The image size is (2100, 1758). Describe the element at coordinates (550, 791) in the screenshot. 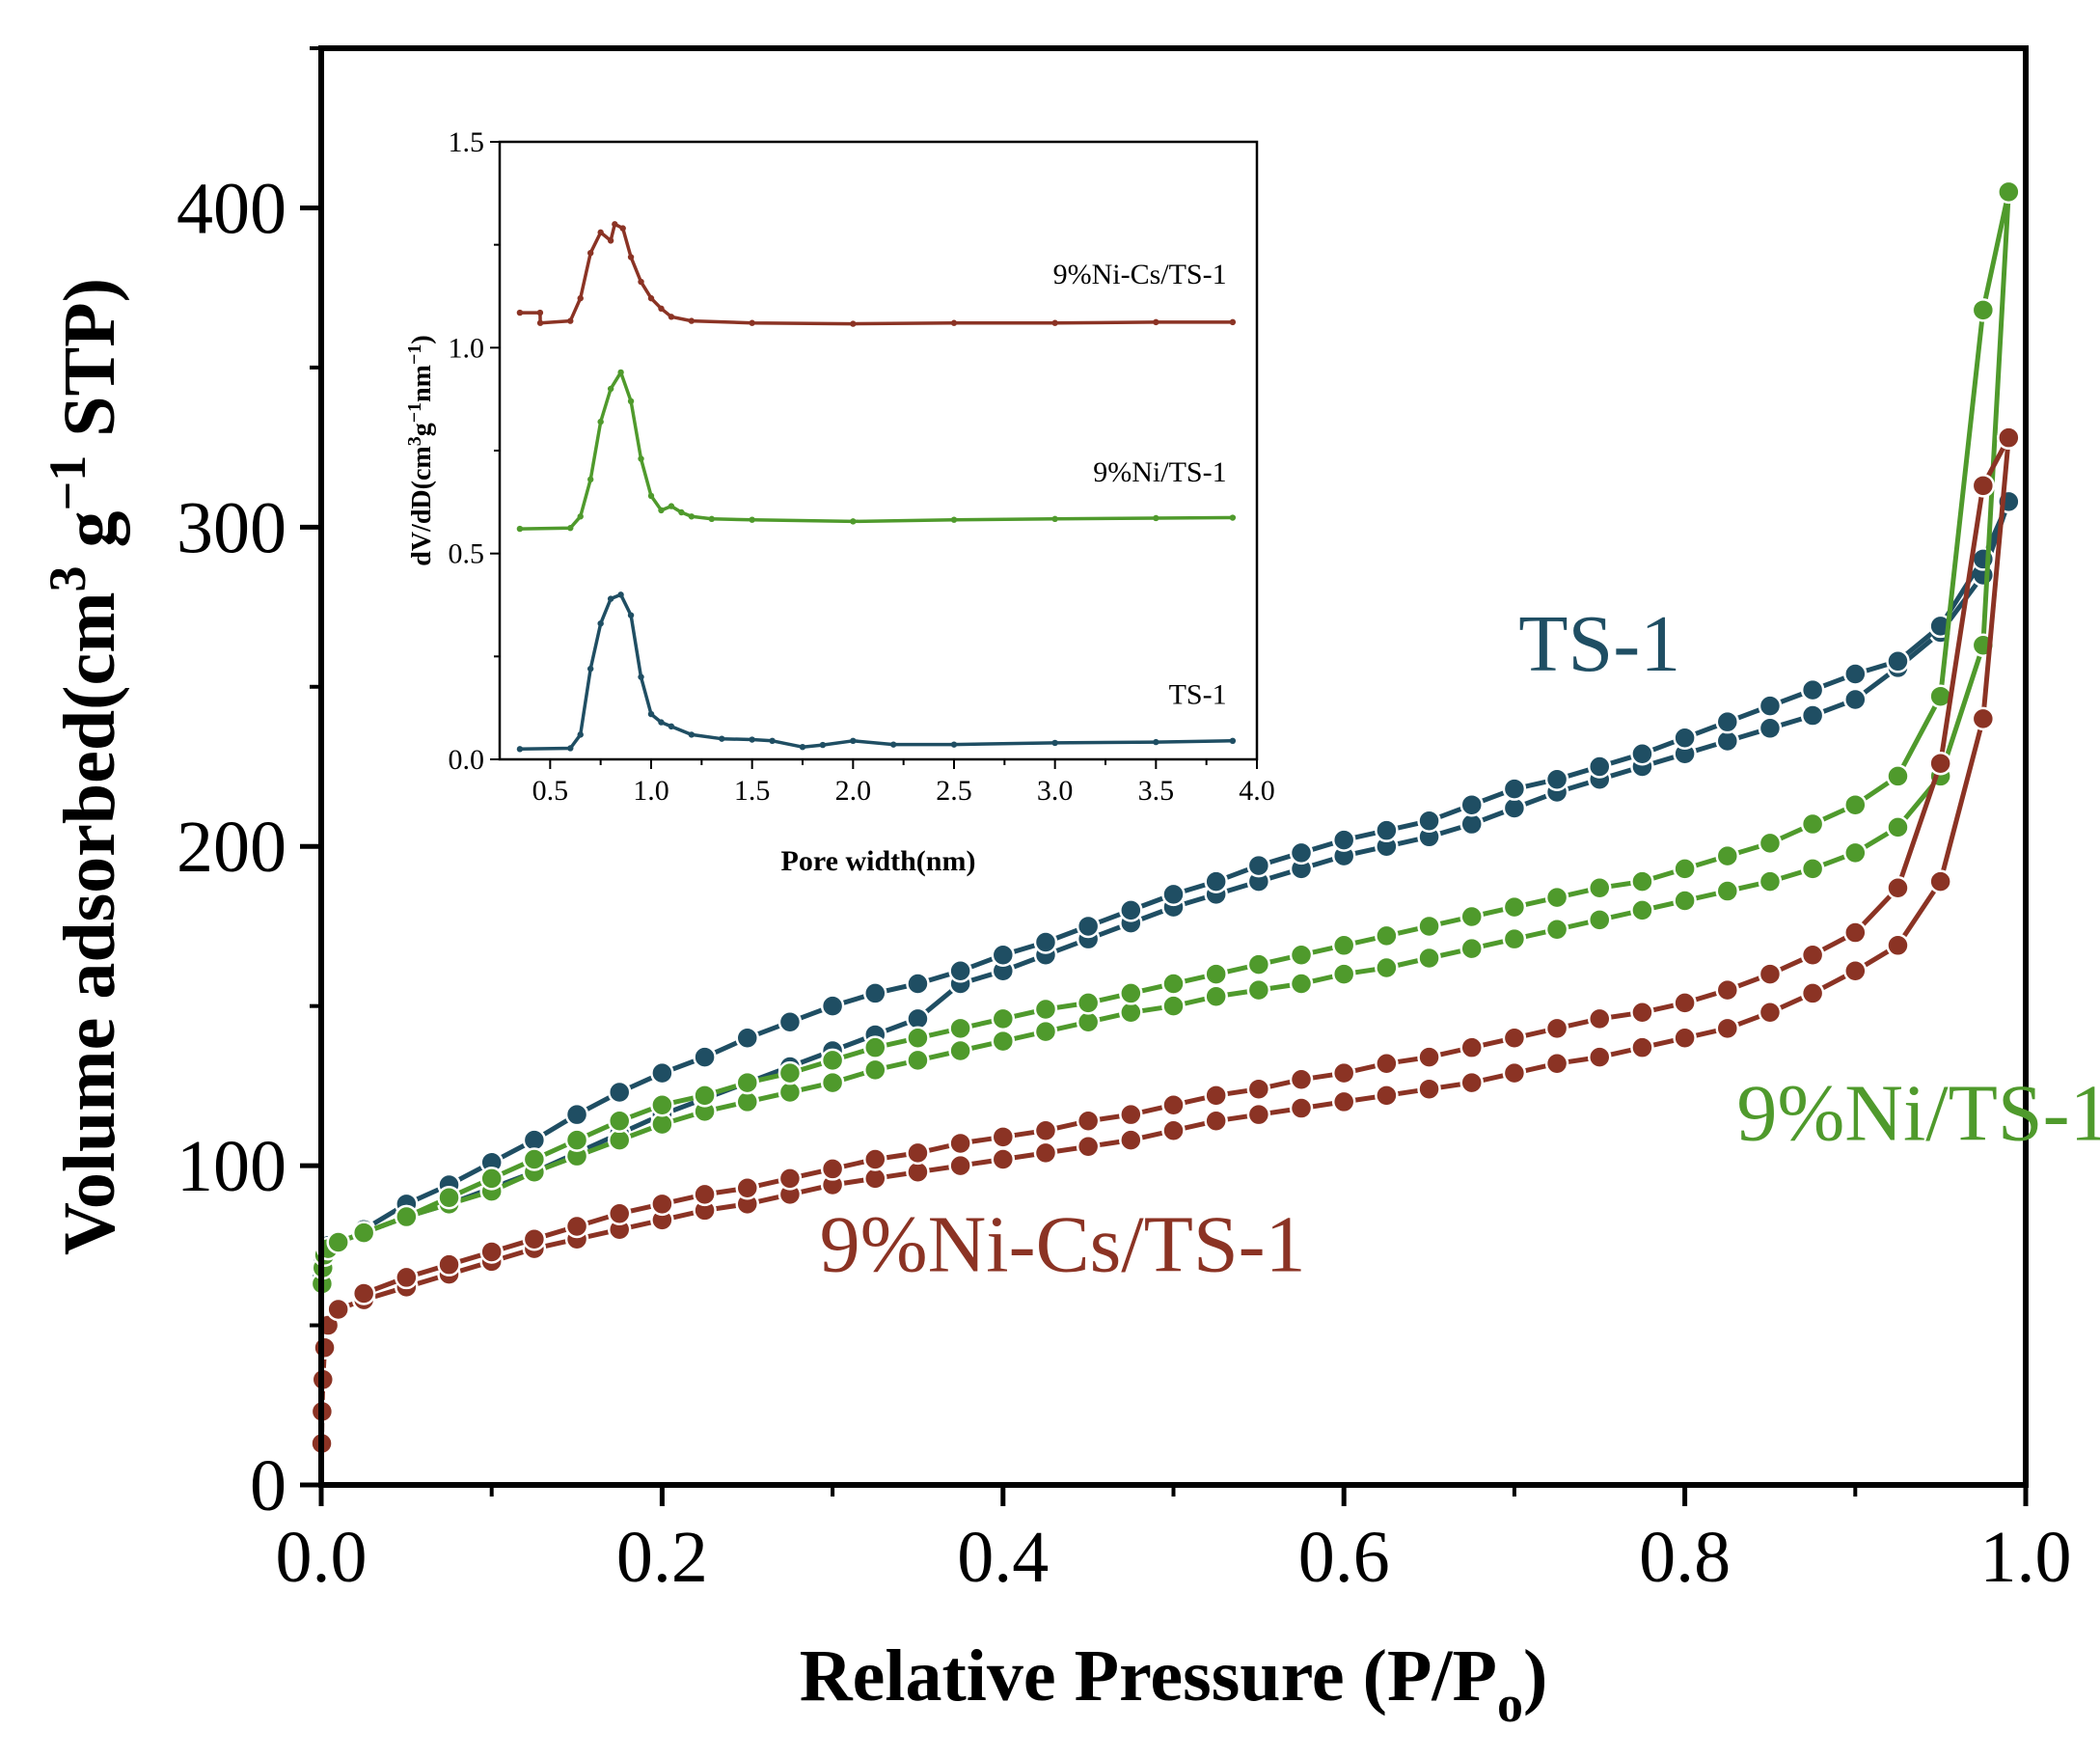

I see `inset-x-tick-label: 0.5` at that location.